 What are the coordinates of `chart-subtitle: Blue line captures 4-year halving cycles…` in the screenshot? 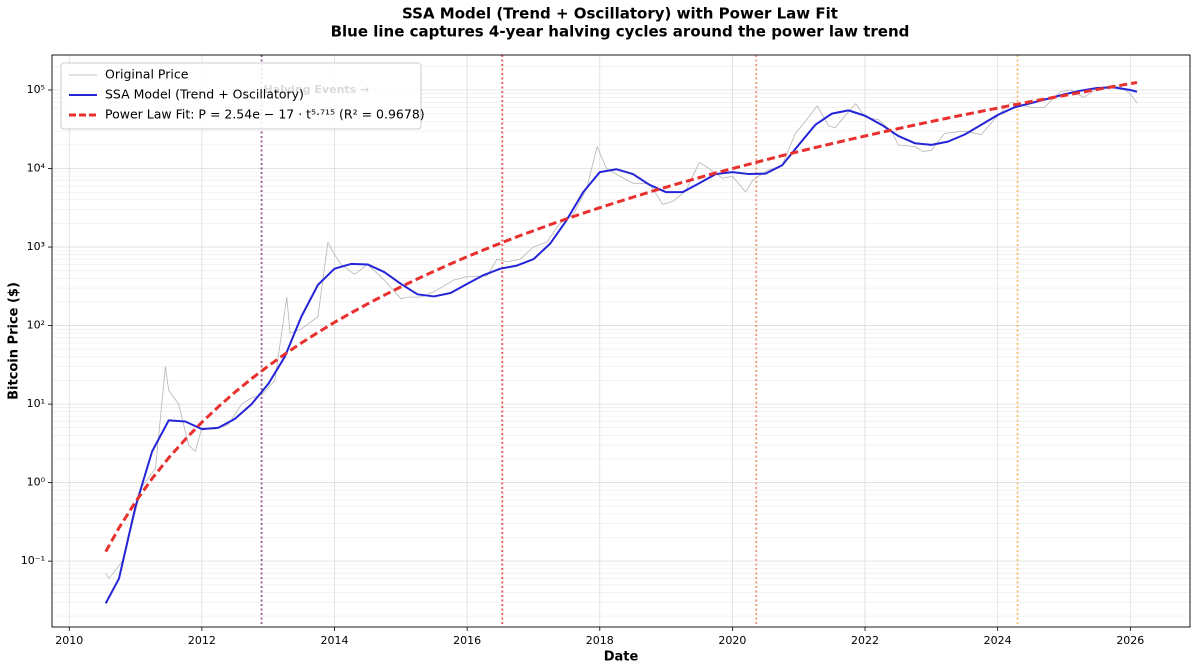 It's located at (620, 32).